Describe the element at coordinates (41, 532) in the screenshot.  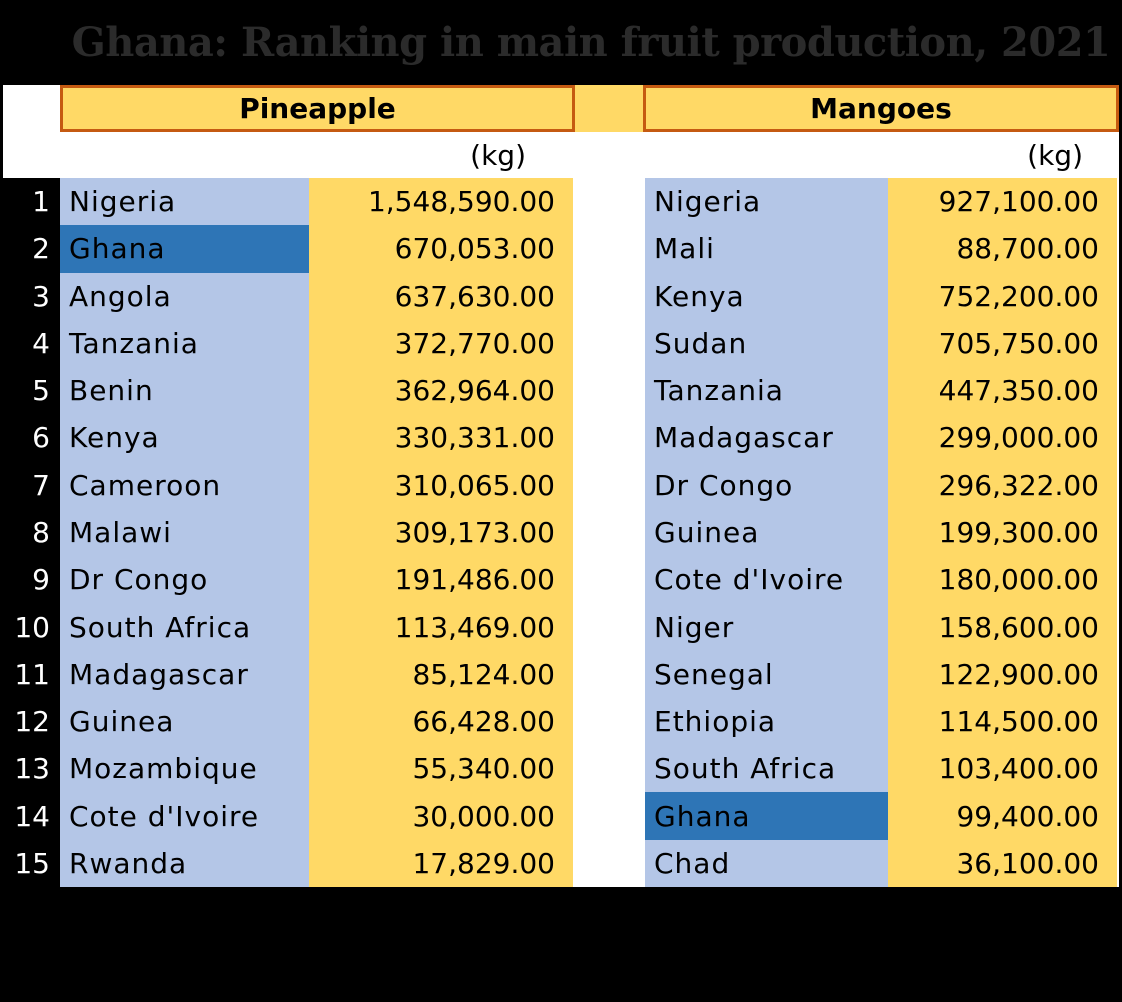
I see `rank-cell: 8` at that location.